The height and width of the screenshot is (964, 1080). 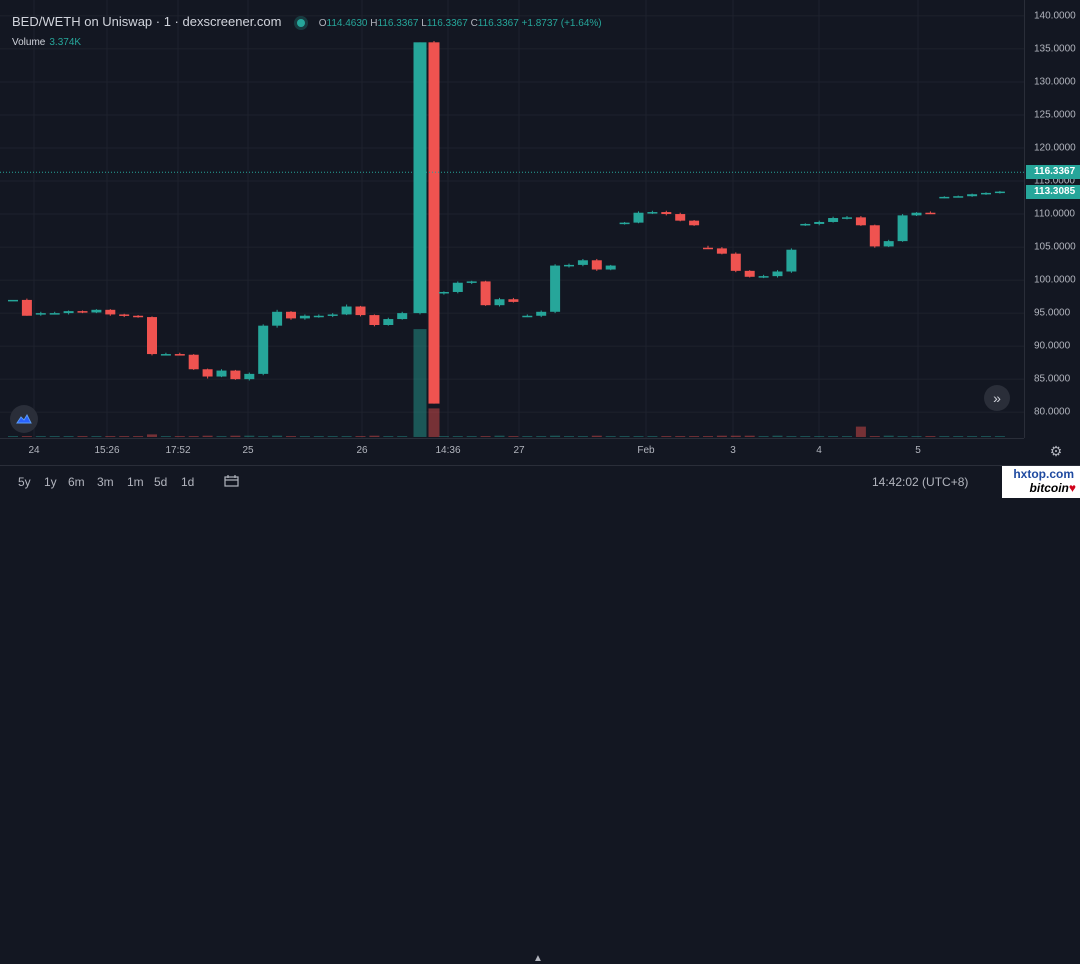 I want to click on high-key: H, so click(x=374, y=23).